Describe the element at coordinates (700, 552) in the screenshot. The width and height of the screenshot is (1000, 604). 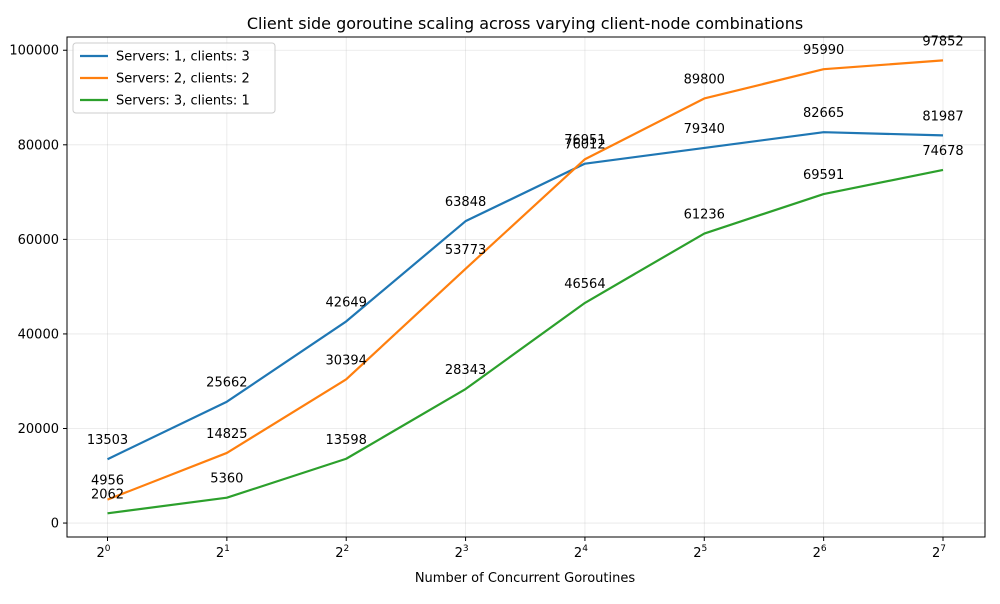
I see `x-tick-label: 25` at that location.